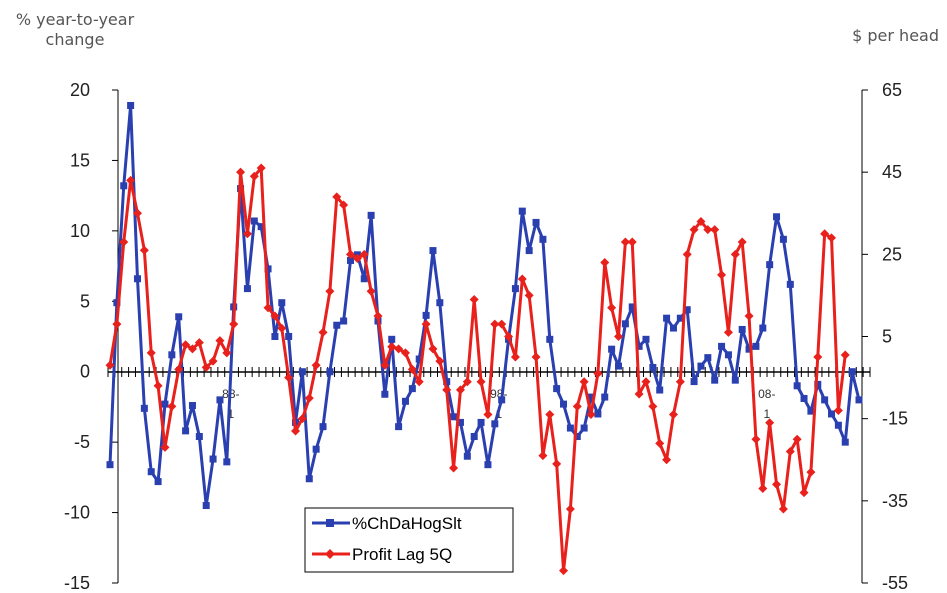 This screenshot has height=593, width=947. Describe the element at coordinates (77, 583) in the screenshot. I see `left-tick-label: -15` at that location.